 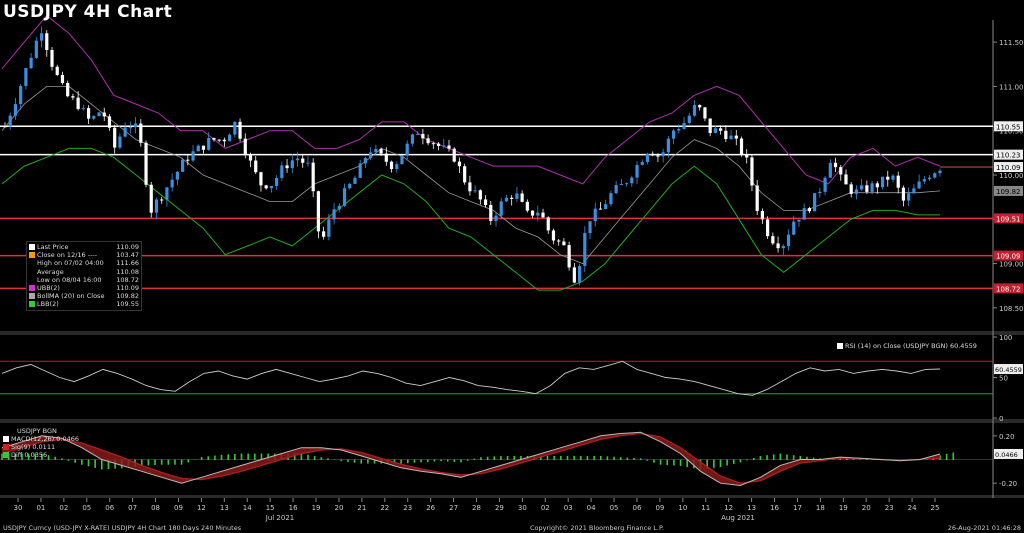 What do you see at coordinates (522, 508) in the screenshot?
I see `x-tick-label: 30` at bounding box center [522, 508].